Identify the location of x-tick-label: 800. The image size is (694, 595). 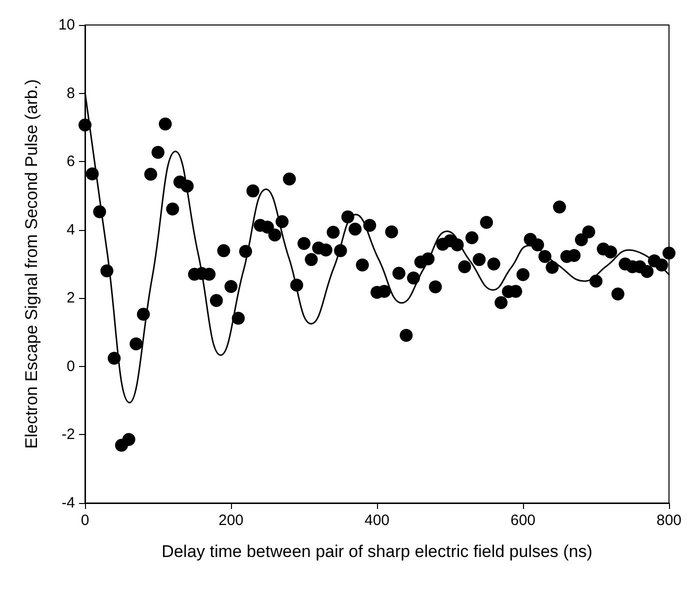
(669, 520).